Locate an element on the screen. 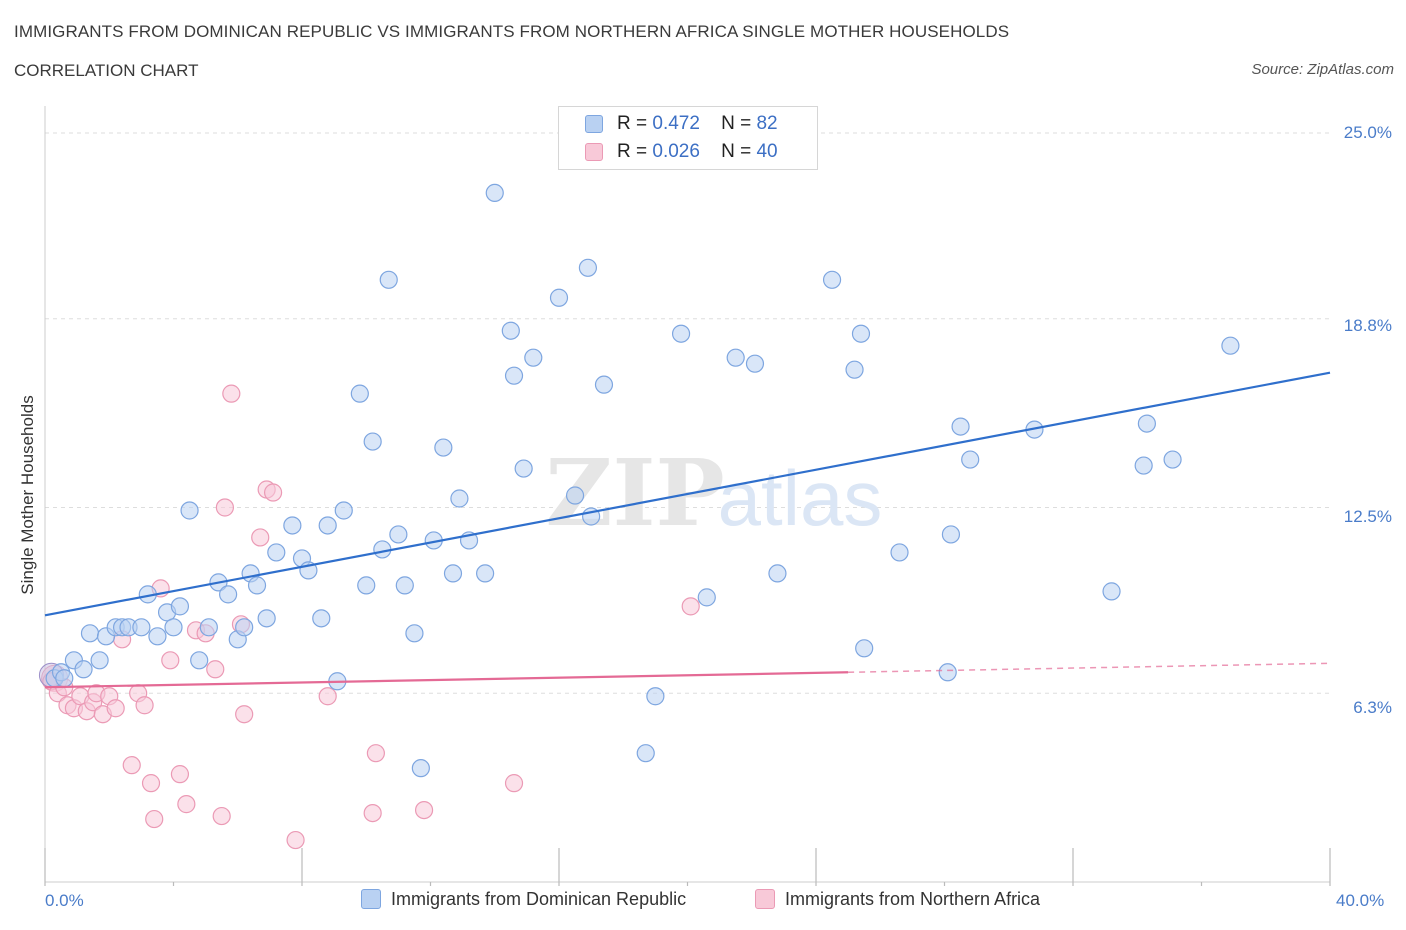 This screenshot has width=1406, height=930. legend-n-value: 82 is located at coordinates (767, 123).